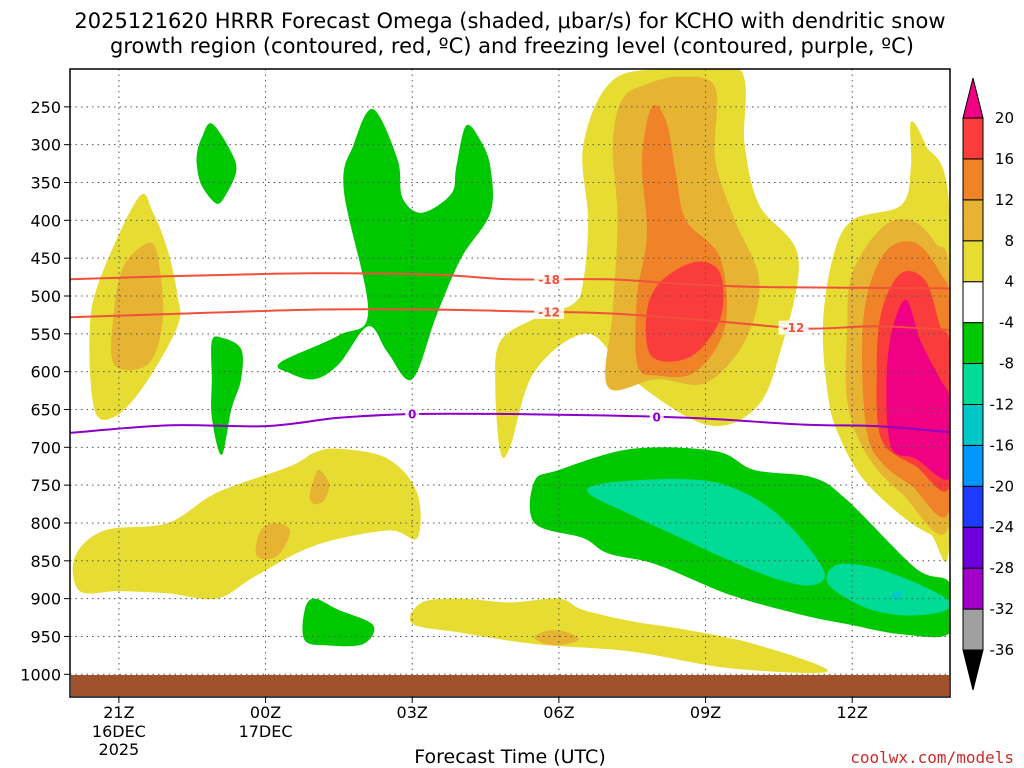 The height and width of the screenshot is (768, 1024). Describe the element at coordinates (338, 622) in the screenshot. I see `omega-region-downward-d-green` at that location.